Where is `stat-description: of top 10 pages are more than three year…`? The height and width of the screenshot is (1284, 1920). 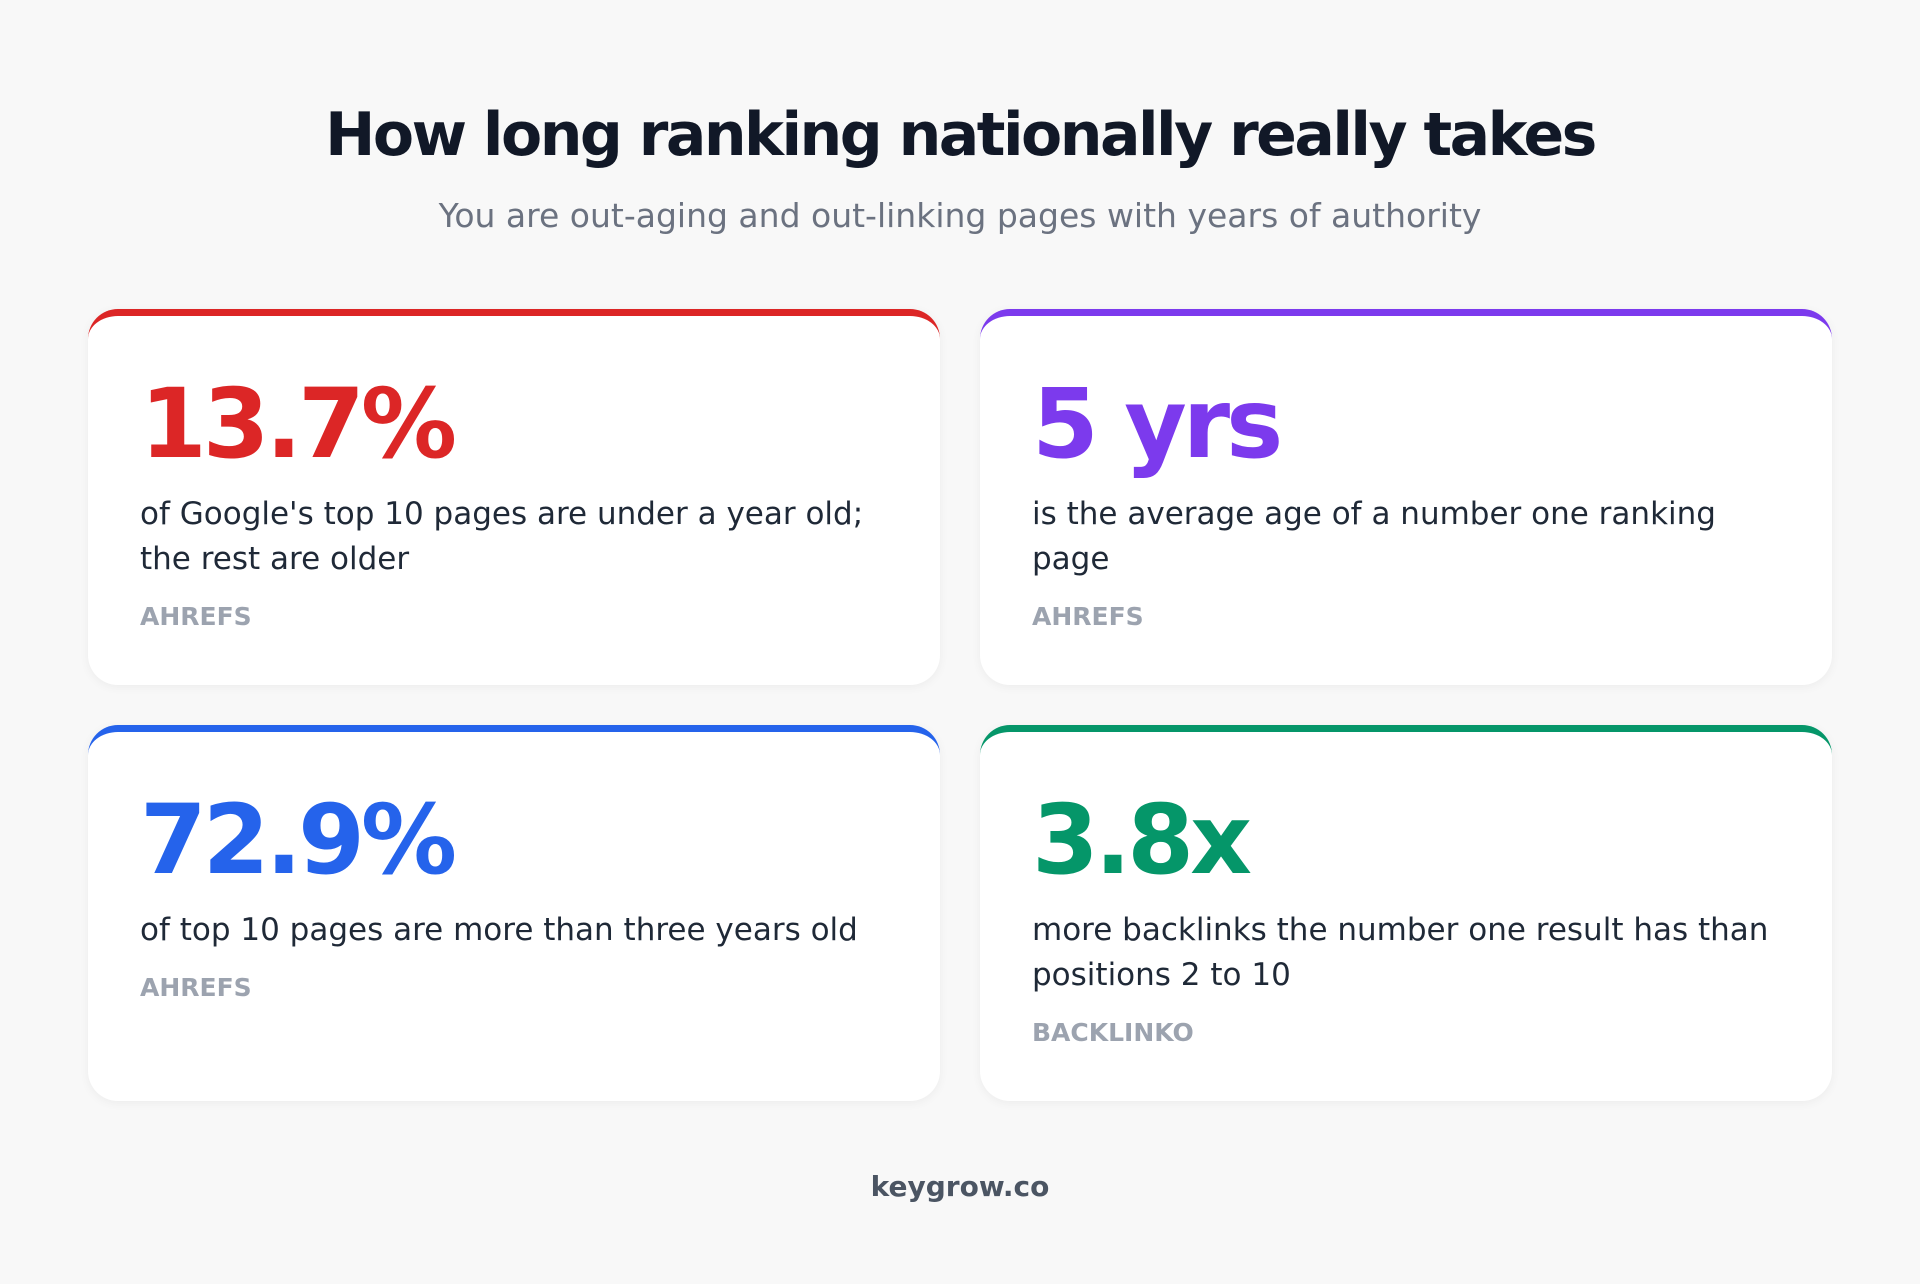 stat-description: of top 10 pages are more than three year… is located at coordinates (499, 930).